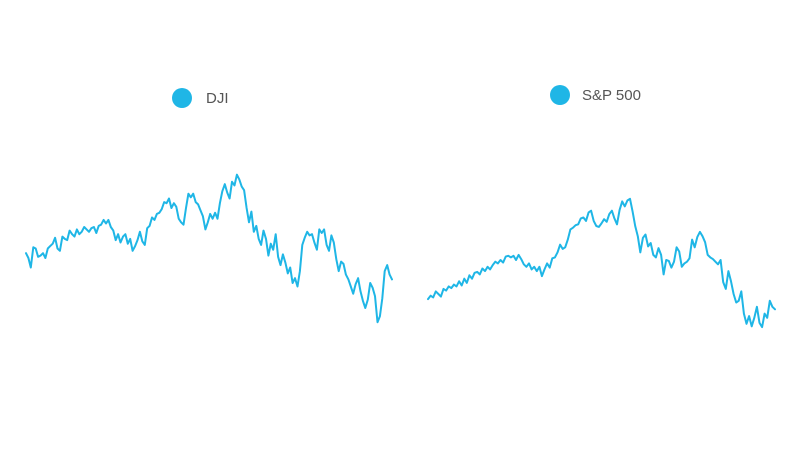 Image resolution: width=800 pixels, height=450 pixels. Describe the element at coordinates (611, 95) in the screenshot. I see `legend-label-sp500: S&P 500` at that location.